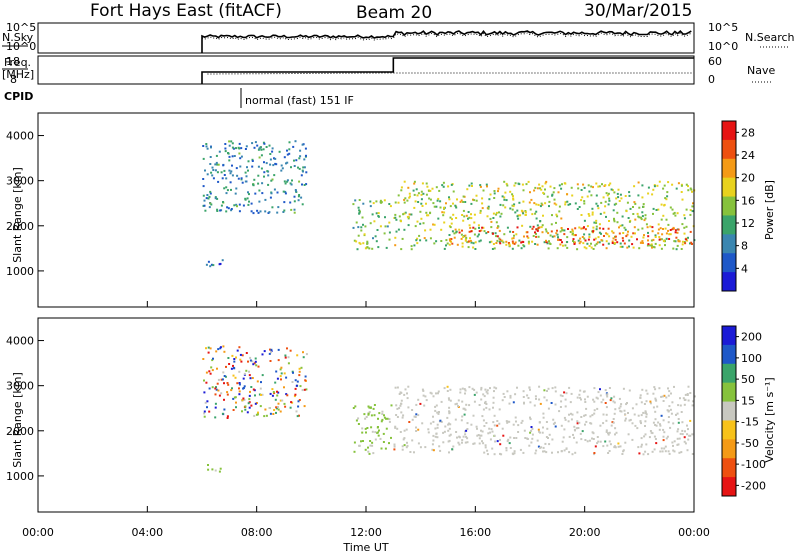 This screenshot has width=800, height=554. Describe the element at coordinates (179, 98) in the screenshot. I see `cpid-row: CPID normal (fast) 151 IF` at that location.